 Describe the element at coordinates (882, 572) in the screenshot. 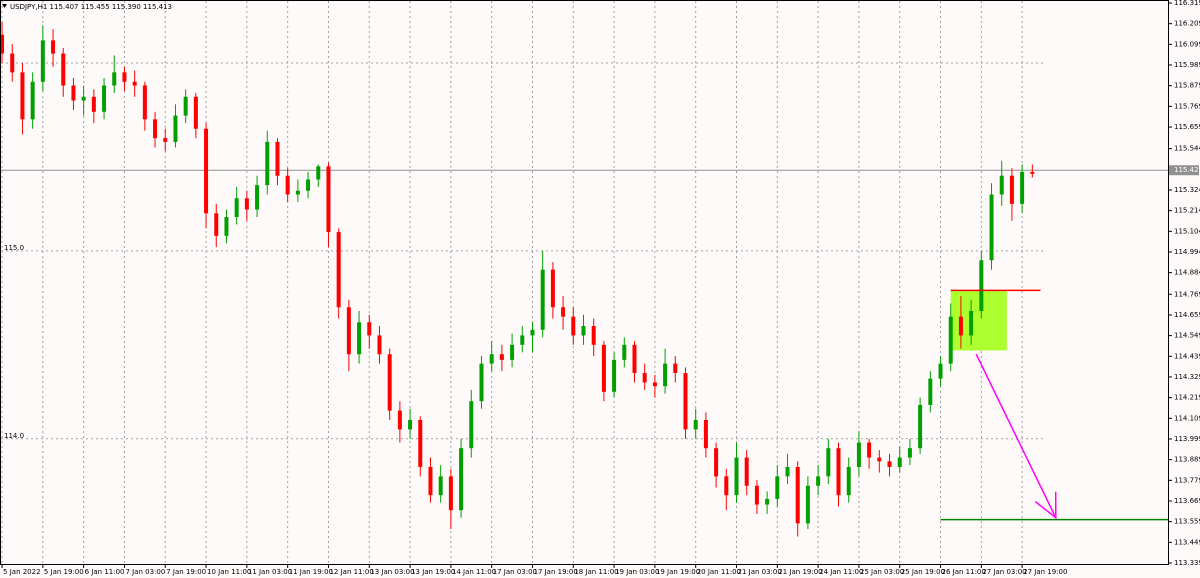

I see `x-tick-label: 25 Jan 03:00` at that location.